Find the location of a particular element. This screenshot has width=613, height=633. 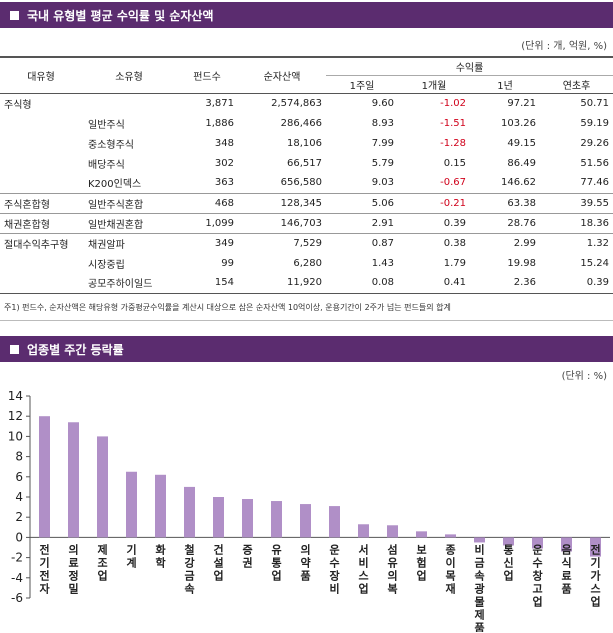

cell-count: 348 is located at coordinates (224, 143).